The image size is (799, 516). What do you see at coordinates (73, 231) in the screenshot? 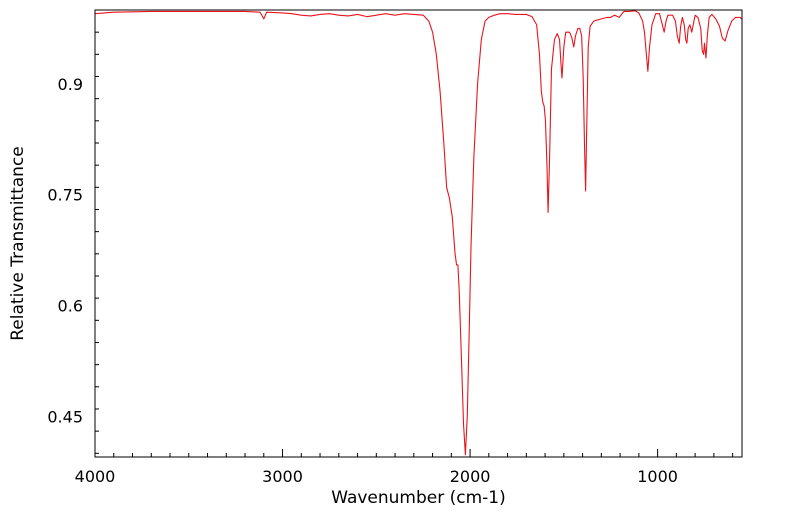
I see `y-axis-ticks: 0.45 0.6 0.75 0.9` at bounding box center [73, 231].